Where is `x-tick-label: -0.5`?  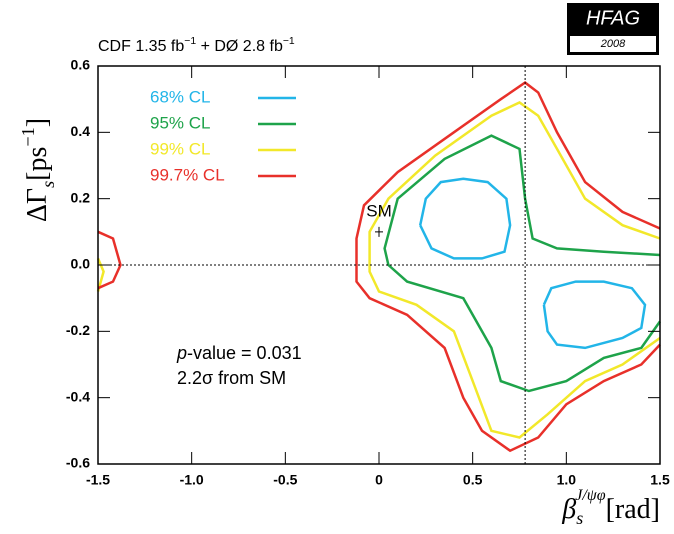 x-tick-label: -0.5 is located at coordinates (285, 480).